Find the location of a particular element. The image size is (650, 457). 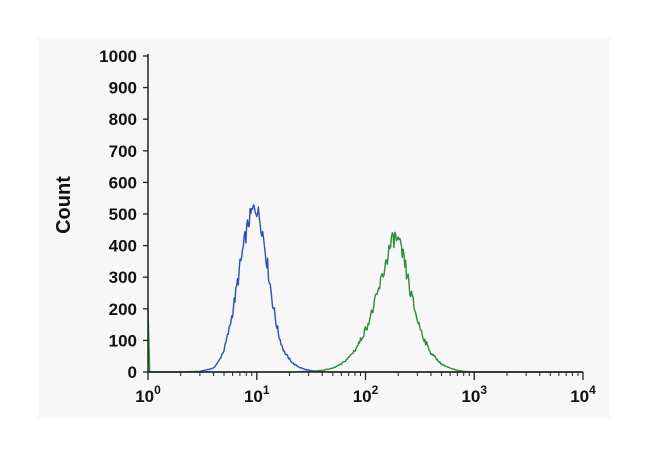

x-tick-label: 10³ is located at coordinates (474, 394).